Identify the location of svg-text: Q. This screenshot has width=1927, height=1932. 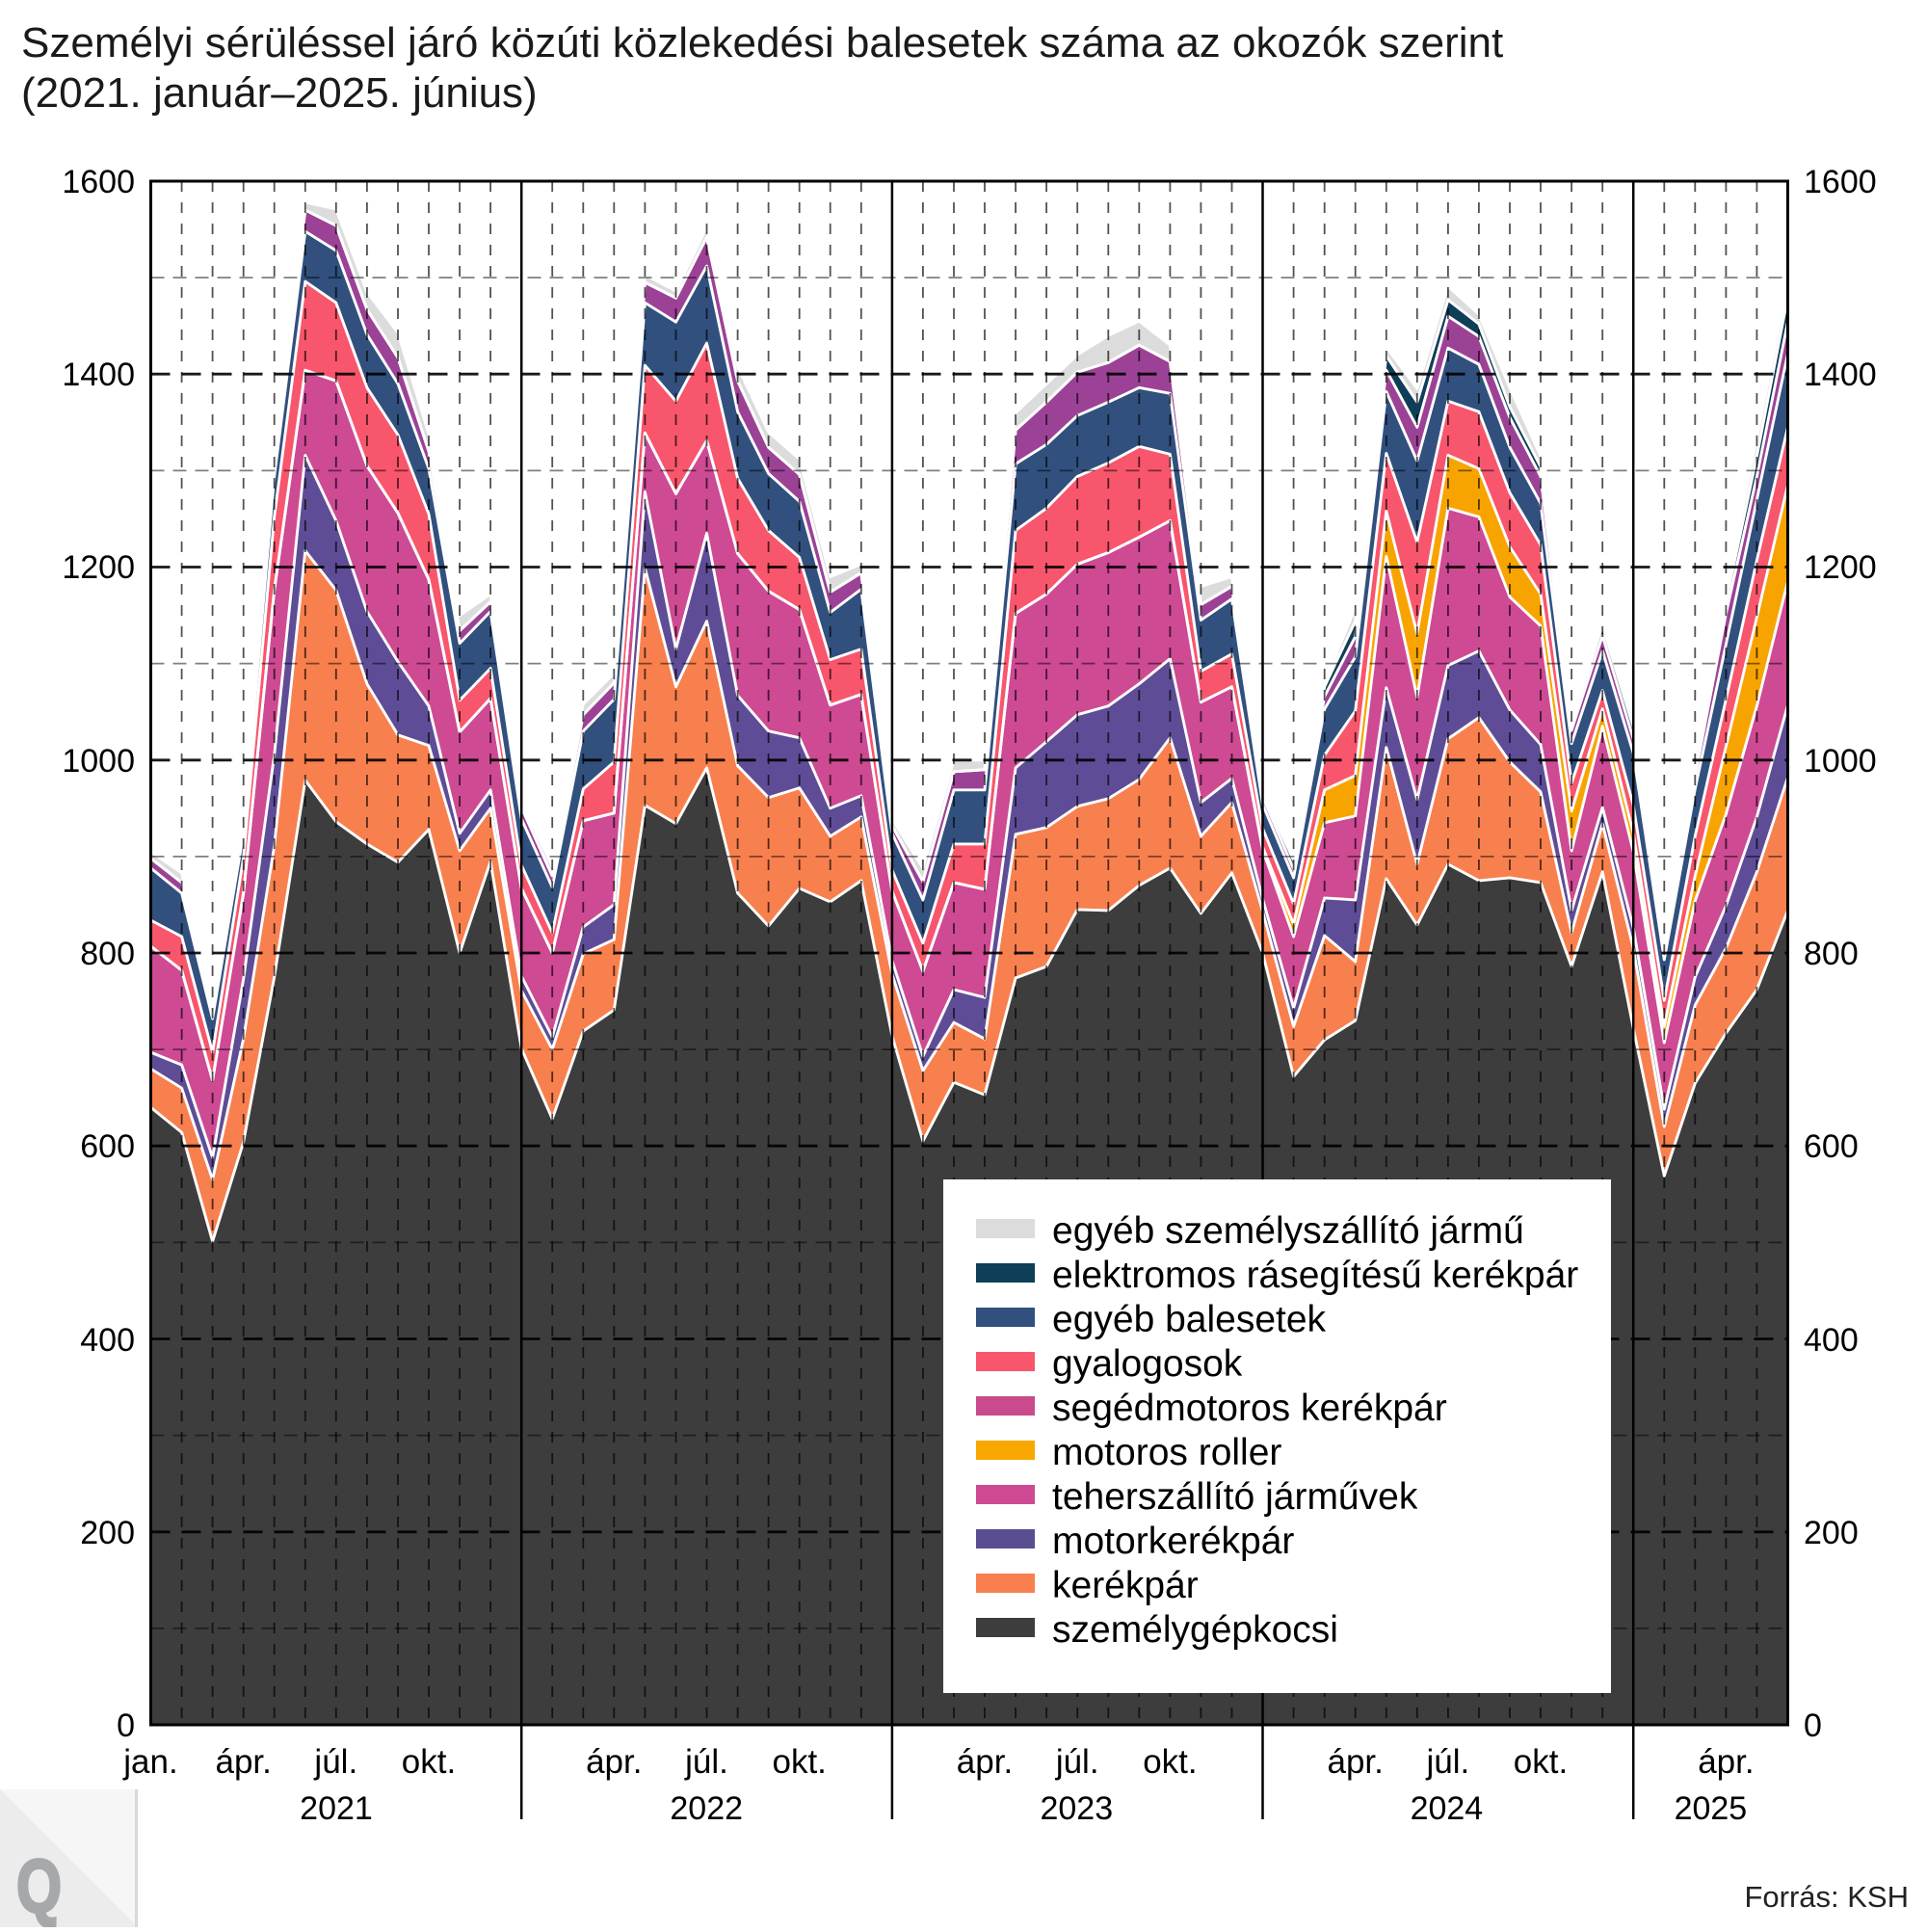
(39, 1885).